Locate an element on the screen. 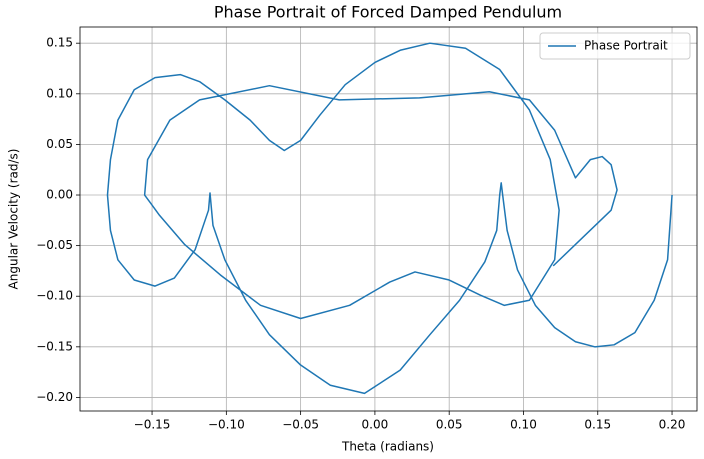 The width and height of the screenshot is (704, 459). x-tick-label: 0.00 is located at coordinates (375, 425).